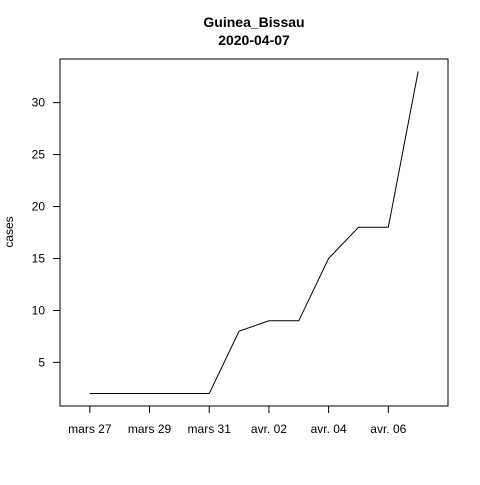  What do you see at coordinates (39, 207) in the screenshot?
I see `y-tick-label: 20` at bounding box center [39, 207].